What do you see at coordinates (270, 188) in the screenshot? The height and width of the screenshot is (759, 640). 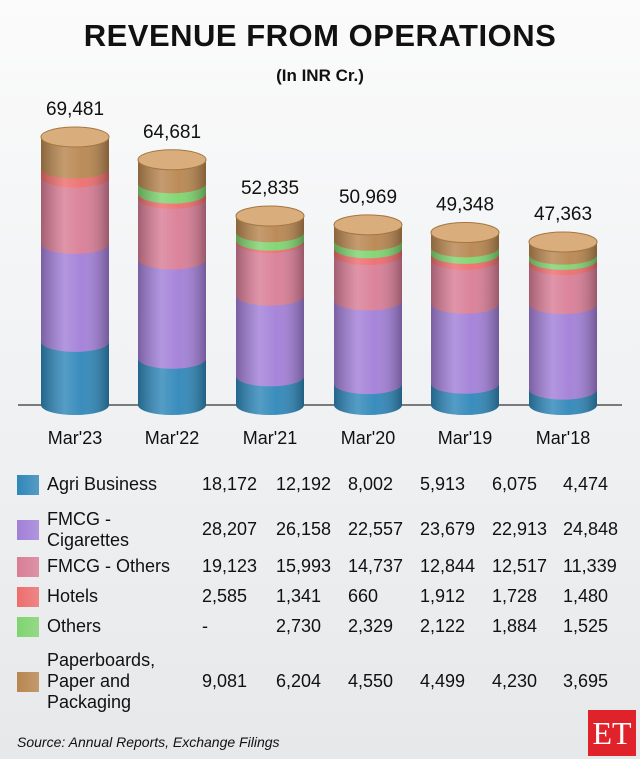 I see `total-label: 52,835` at bounding box center [270, 188].